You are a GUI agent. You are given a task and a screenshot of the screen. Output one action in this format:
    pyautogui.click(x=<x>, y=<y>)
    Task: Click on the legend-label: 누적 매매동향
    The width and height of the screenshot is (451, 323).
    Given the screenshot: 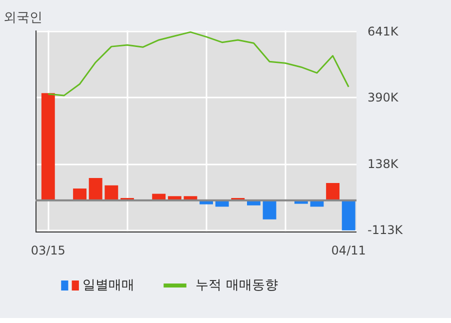 What is the action you would take?
    pyautogui.click(x=237, y=285)
    